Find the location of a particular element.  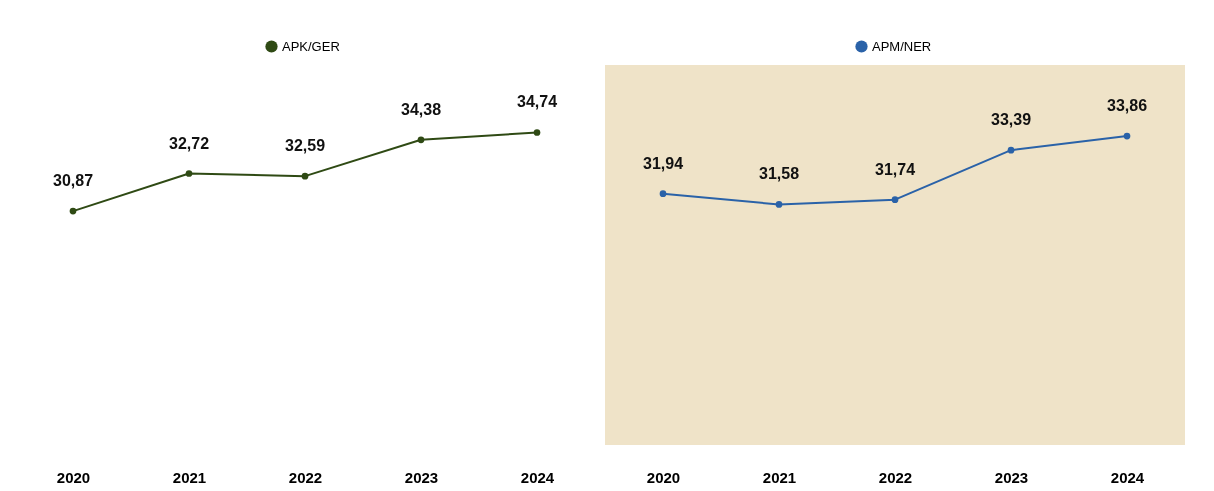

data-label: 33,39 is located at coordinates (1011, 120).